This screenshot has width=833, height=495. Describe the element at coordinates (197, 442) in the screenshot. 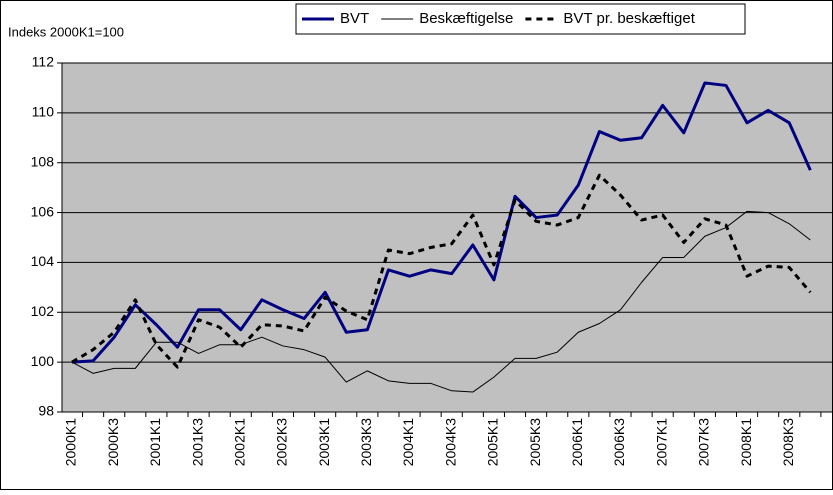

I see `x-tick-label: 2001K3` at that location.